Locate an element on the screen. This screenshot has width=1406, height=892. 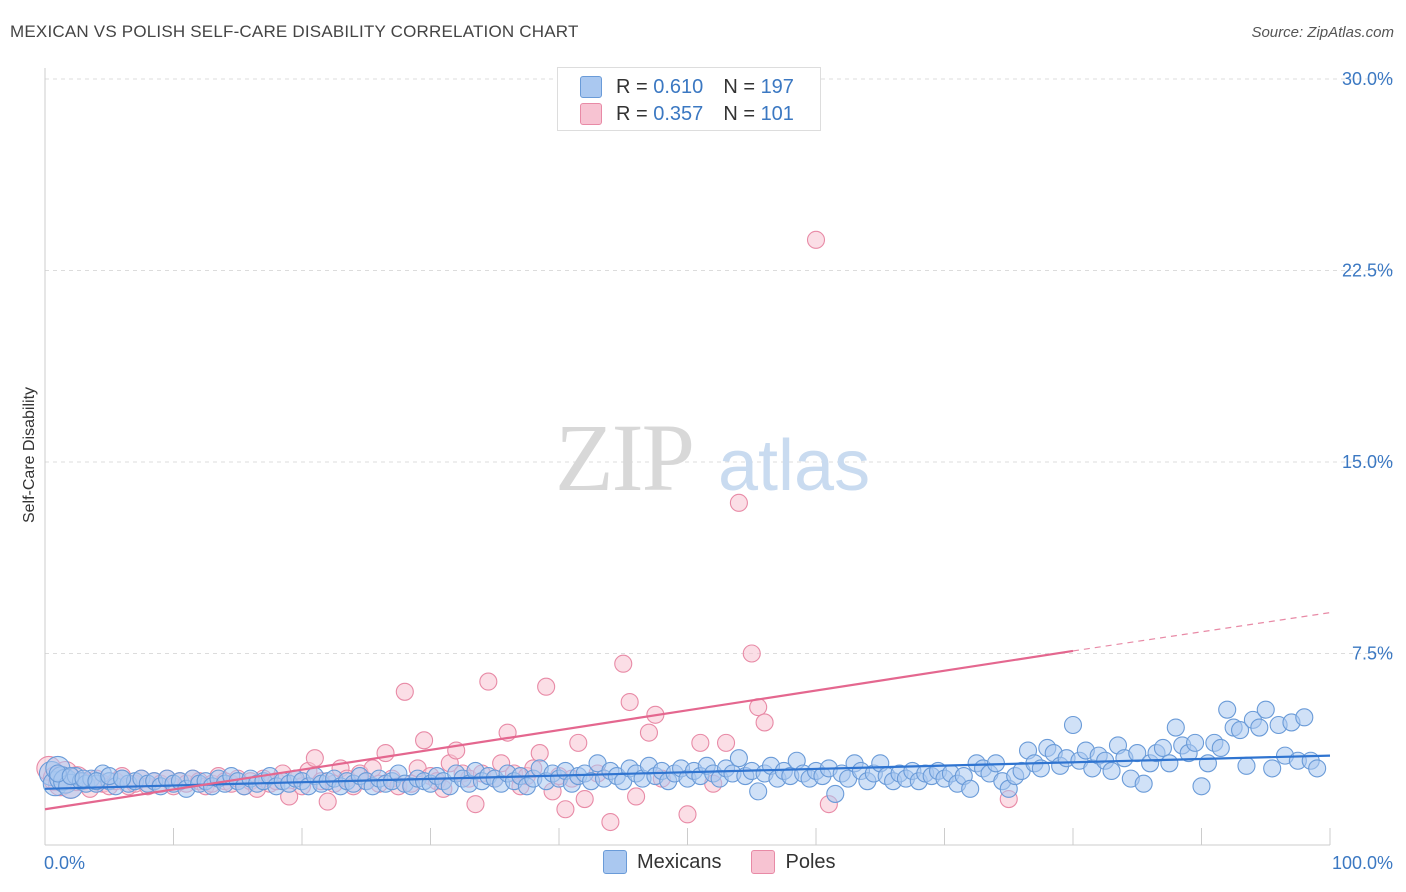
watermark: ZIP atlas is located at coordinates (712, 457).